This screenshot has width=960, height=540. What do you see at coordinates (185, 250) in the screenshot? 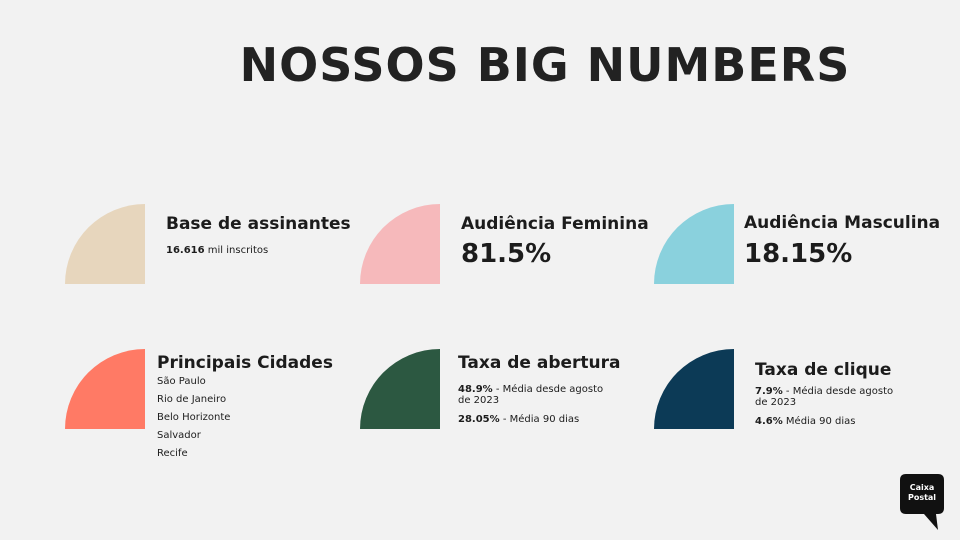
I see `stat-value: 16.616` at bounding box center [185, 250].